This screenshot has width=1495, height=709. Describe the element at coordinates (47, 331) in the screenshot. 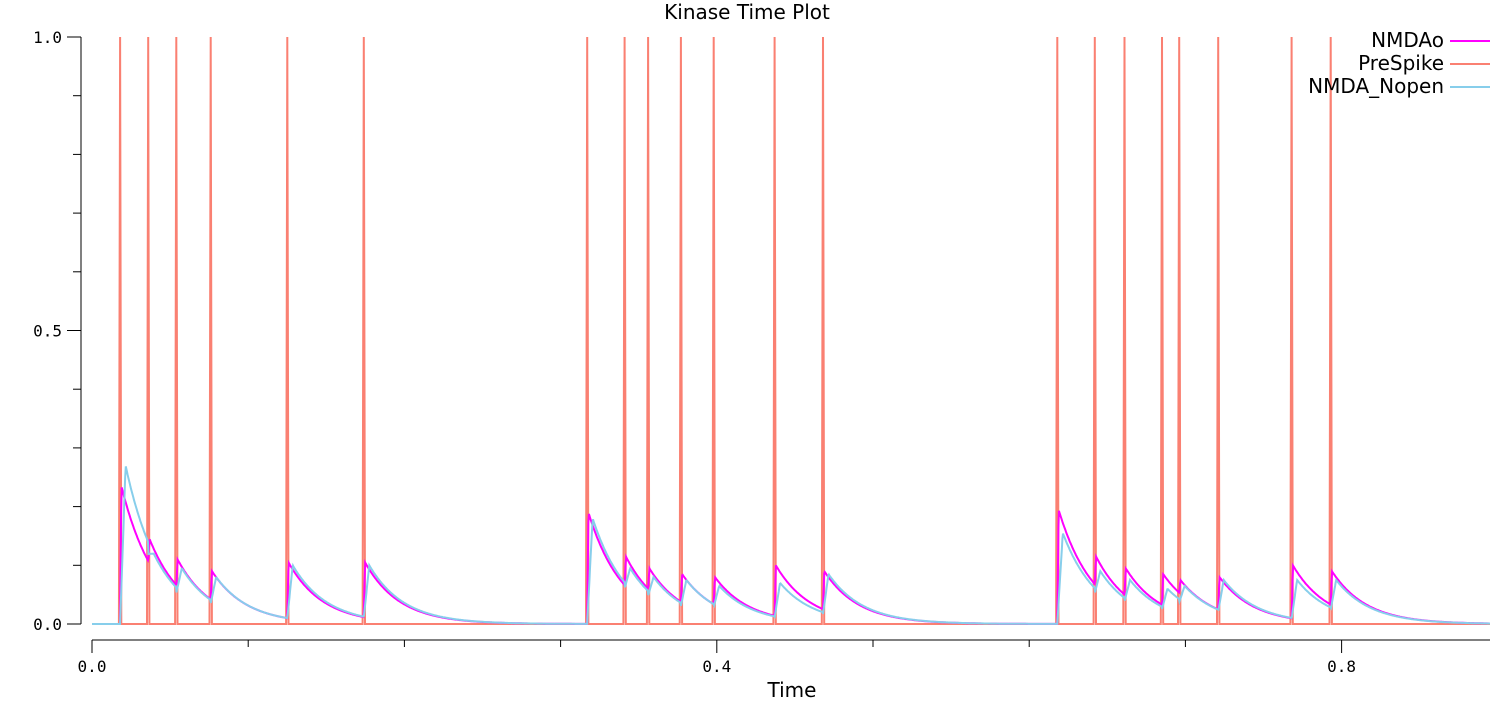

I see `y-tick-label: 0.5` at that location.